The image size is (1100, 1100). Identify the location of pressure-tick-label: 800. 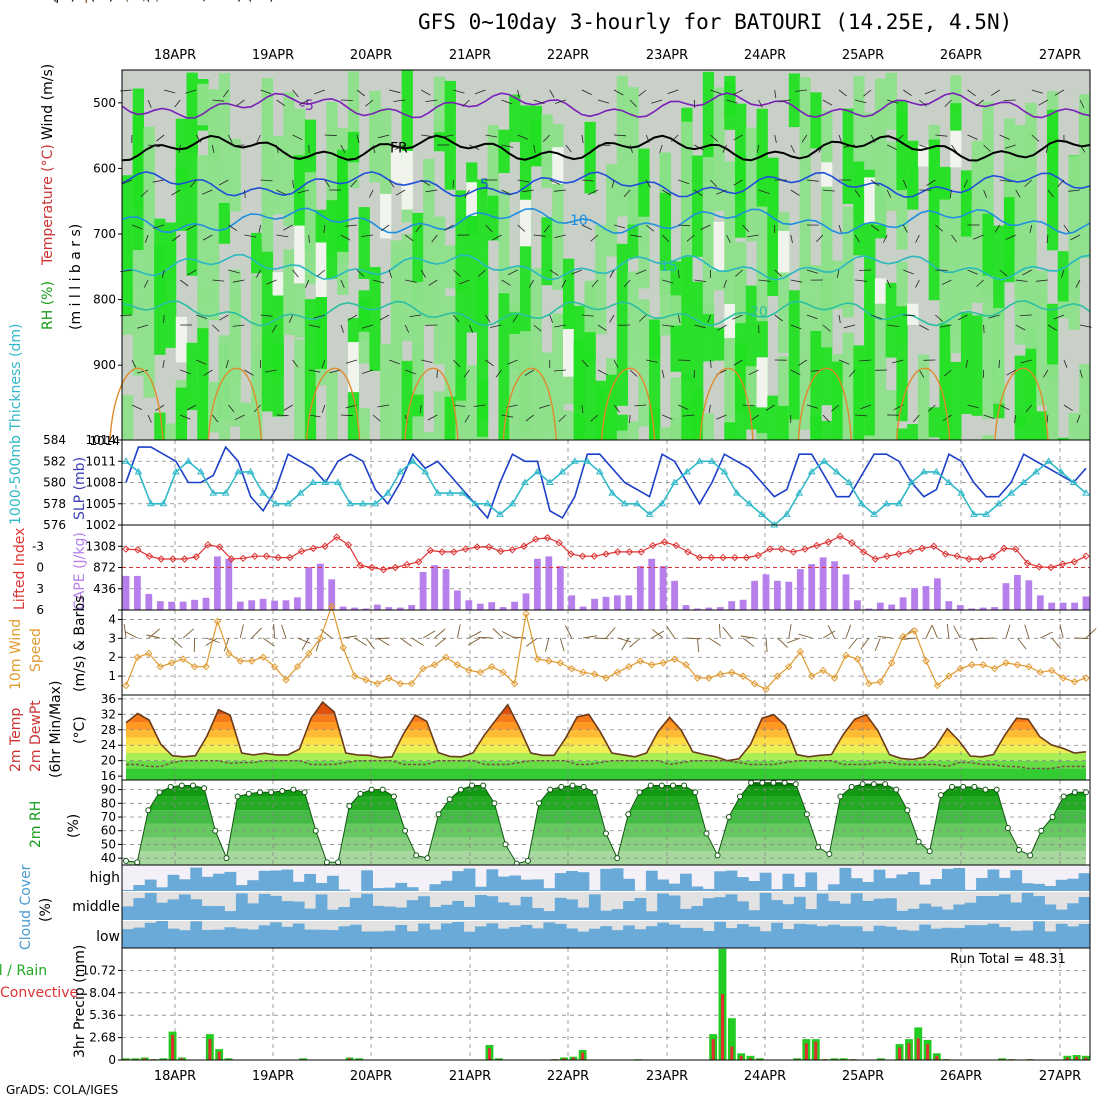
(104, 300).